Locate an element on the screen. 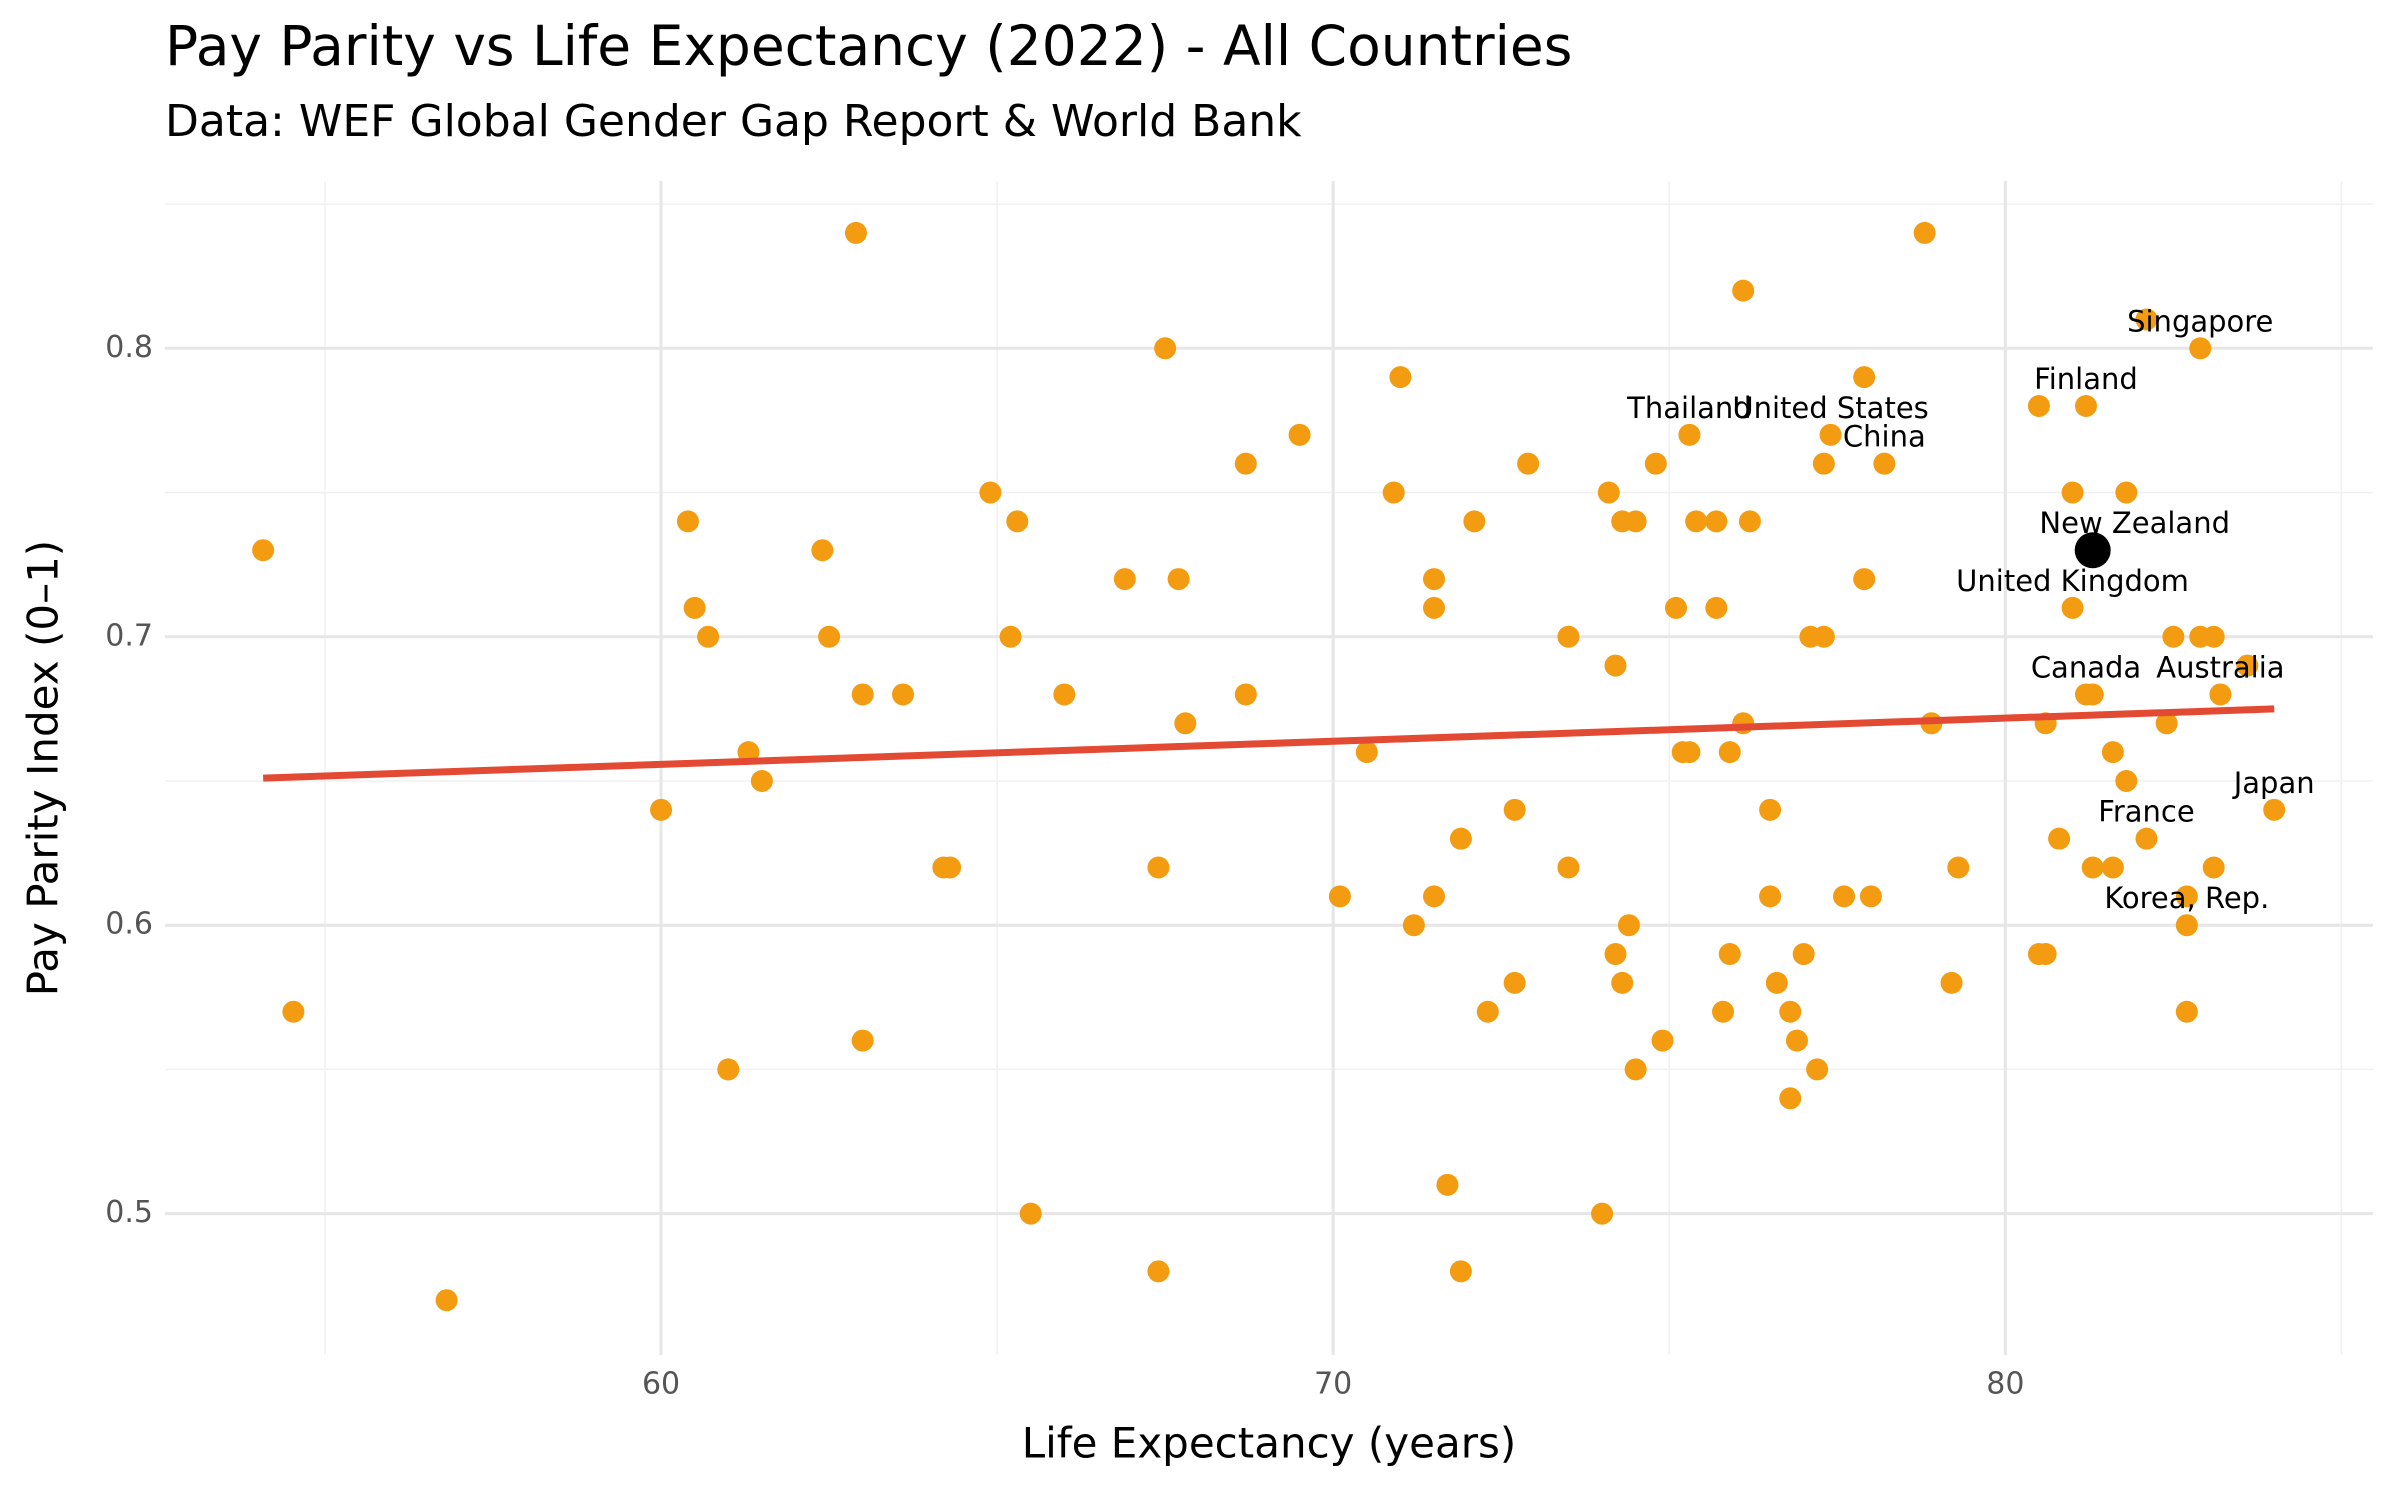  x-tick-label: 60 is located at coordinates (661, 1384).